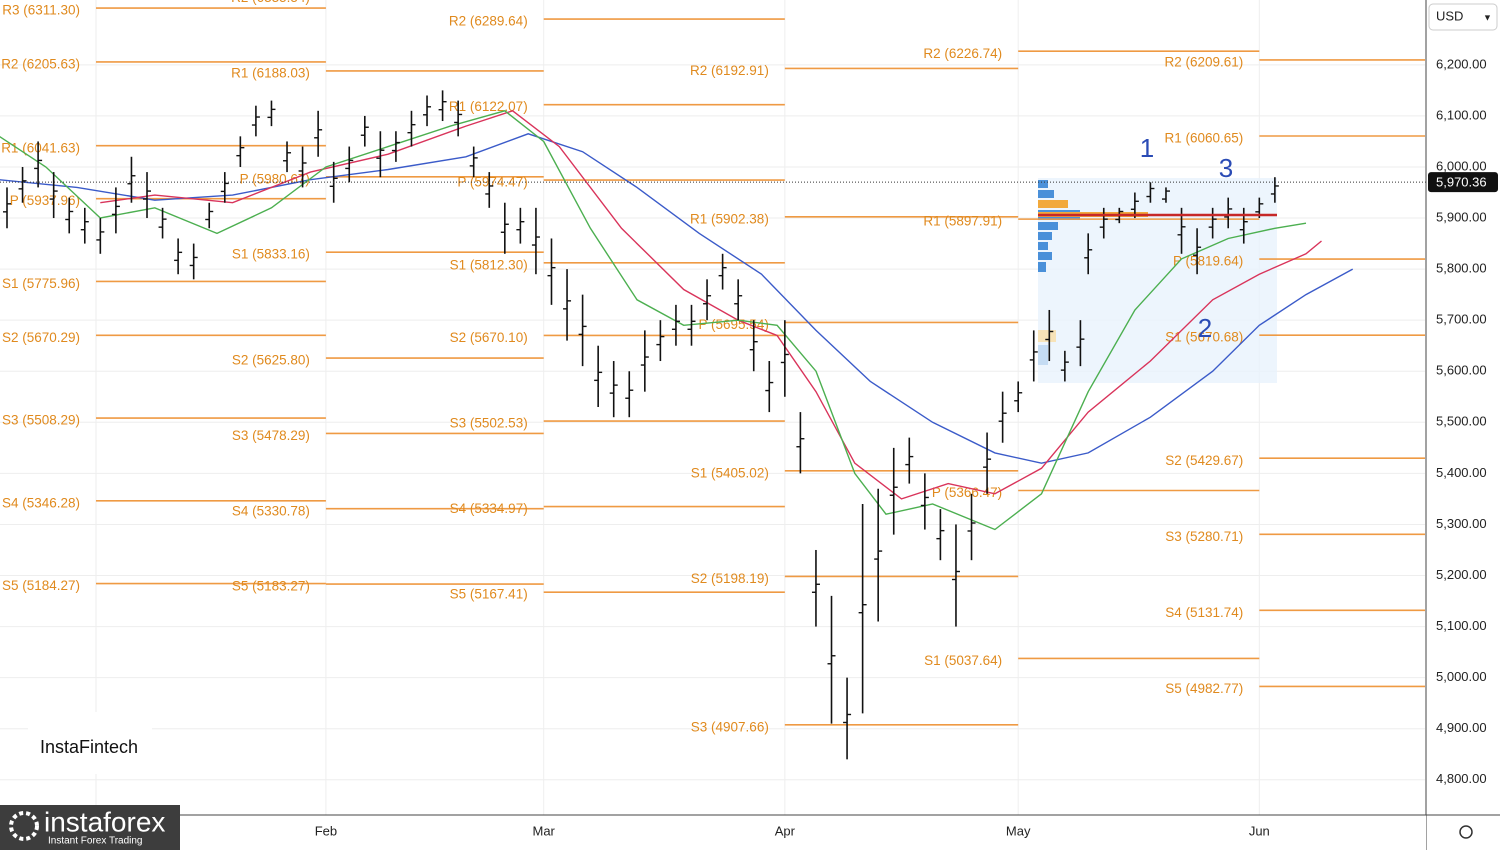  Describe the element at coordinates (962, 53) in the screenshot. I see `pivot-label: R2 (6226.74)` at that location.